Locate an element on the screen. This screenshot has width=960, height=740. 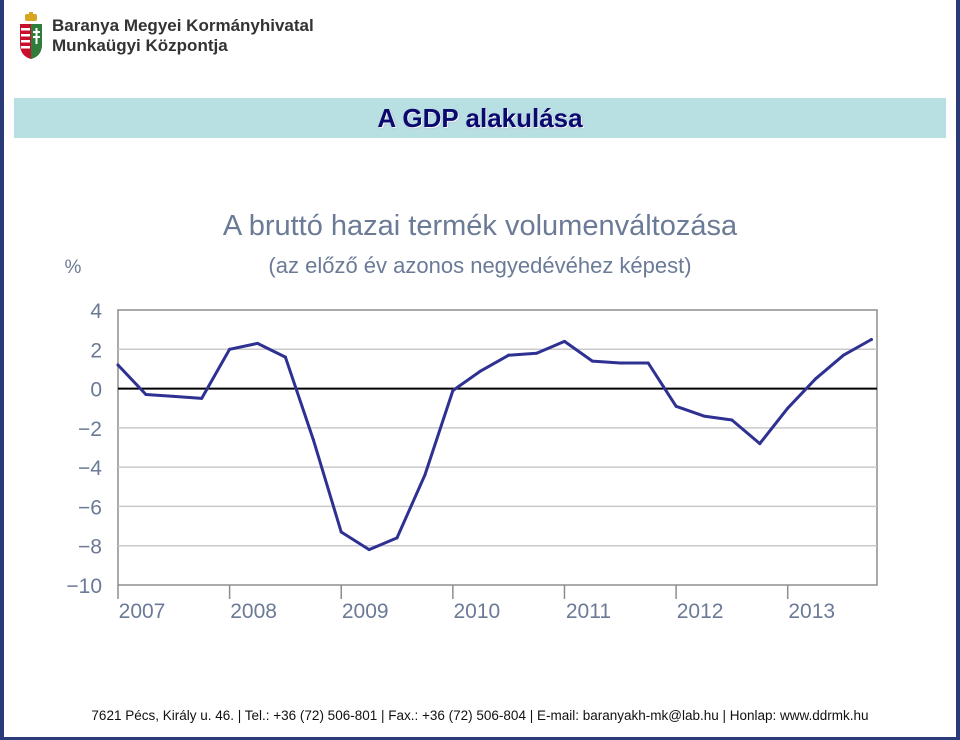
y-tick-label: −8 is located at coordinates (90, 547).